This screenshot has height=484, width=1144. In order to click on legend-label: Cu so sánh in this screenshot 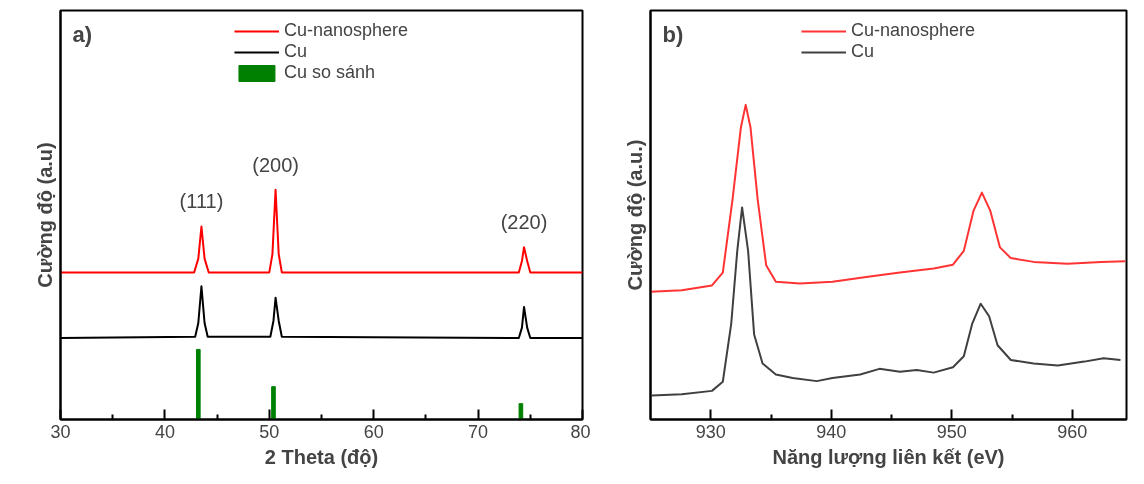, I will do `click(329, 72)`.